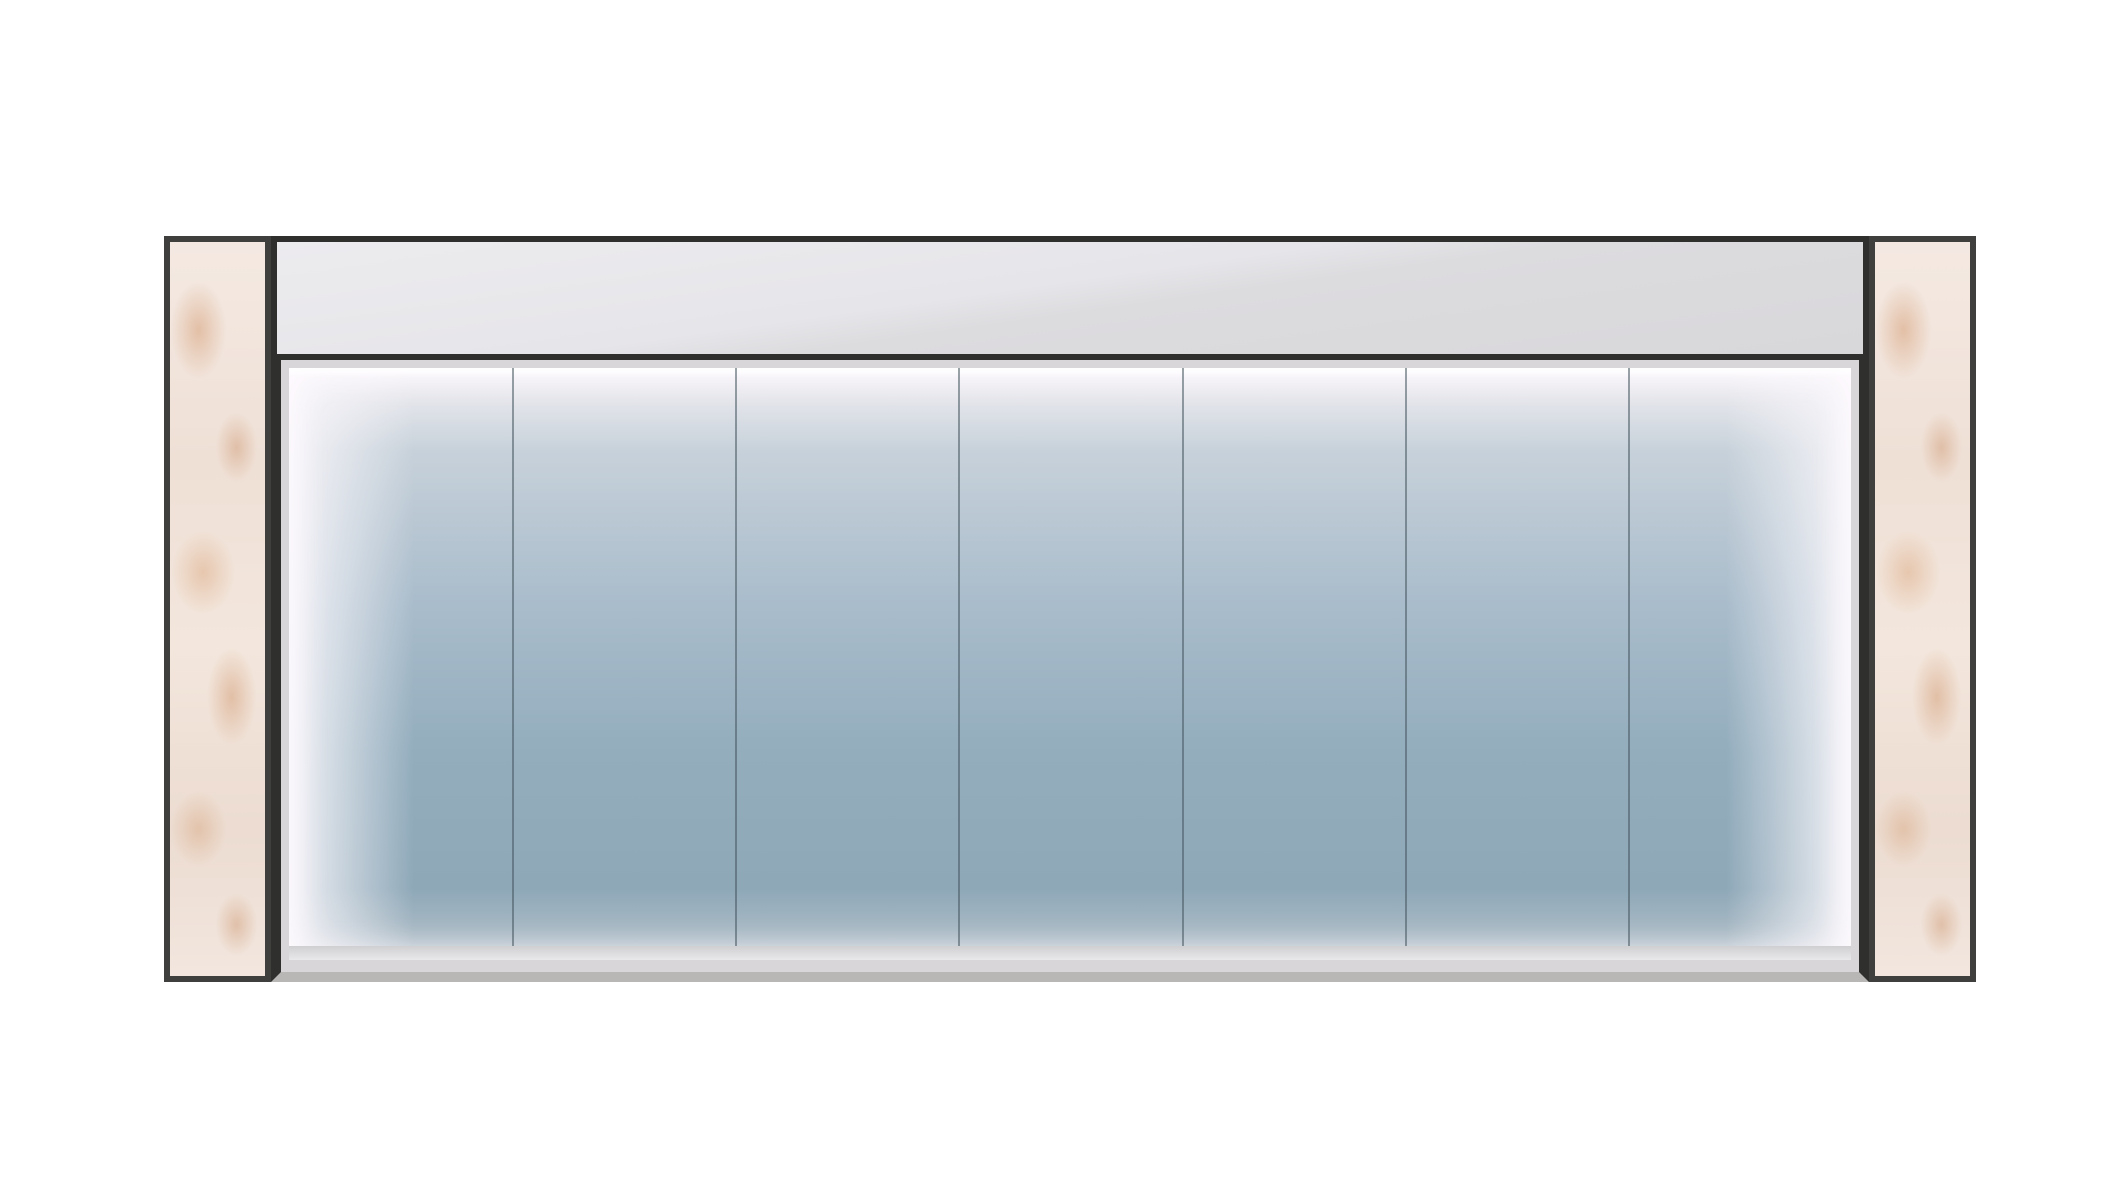  What do you see at coordinates (1070, 373) in the screenshot?
I see `light-strip` at bounding box center [1070, 373].